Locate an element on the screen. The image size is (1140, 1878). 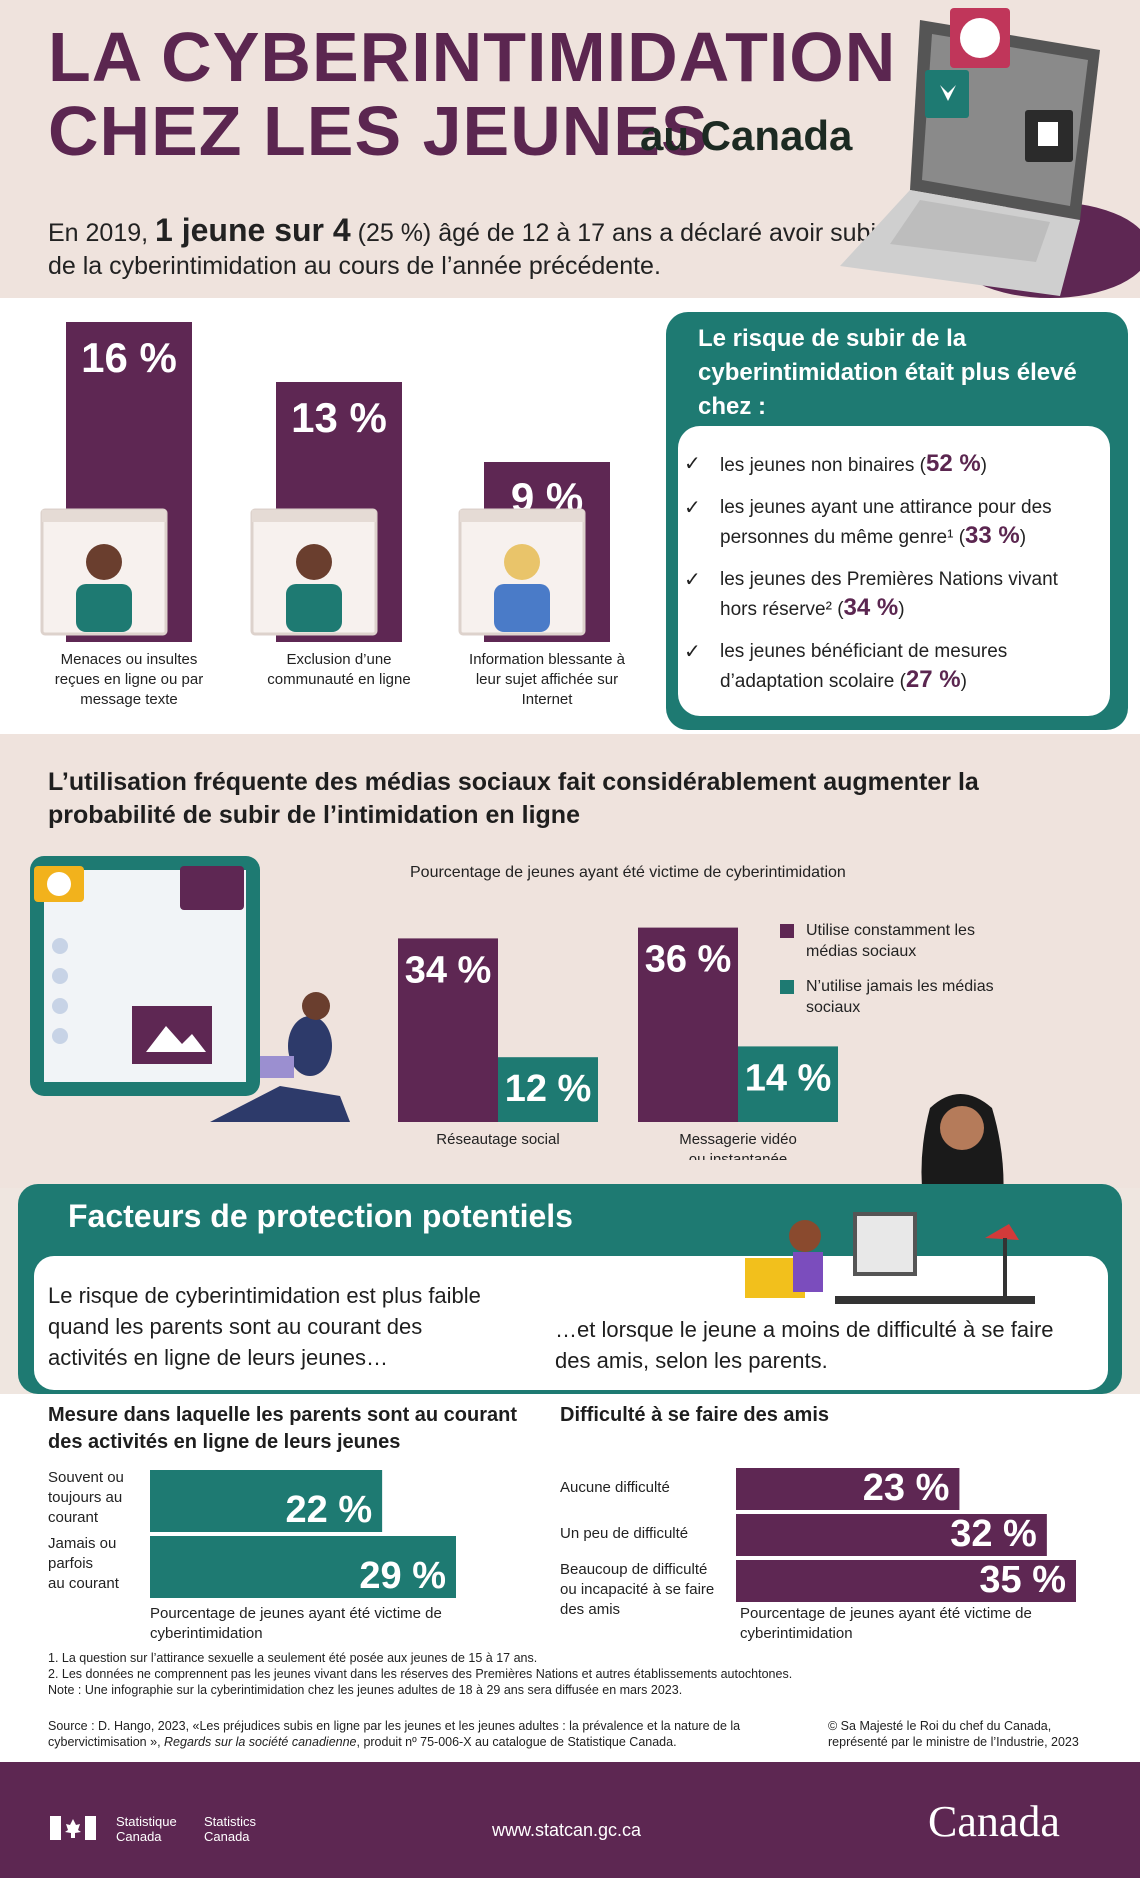
bar-category-label: Un peu de difficulté is located at coordinates (624, 1533).